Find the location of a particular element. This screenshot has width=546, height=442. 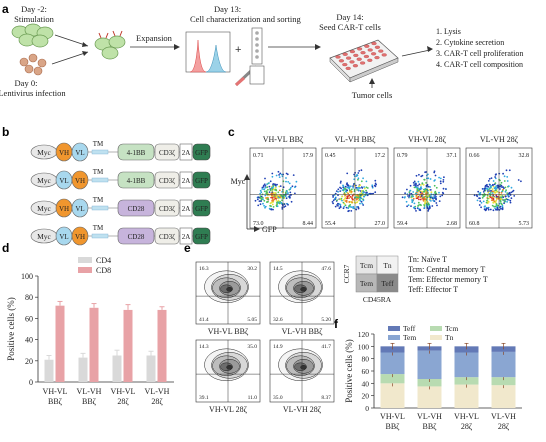

y-tick-label: 60 is located at coordinates (29, 318).